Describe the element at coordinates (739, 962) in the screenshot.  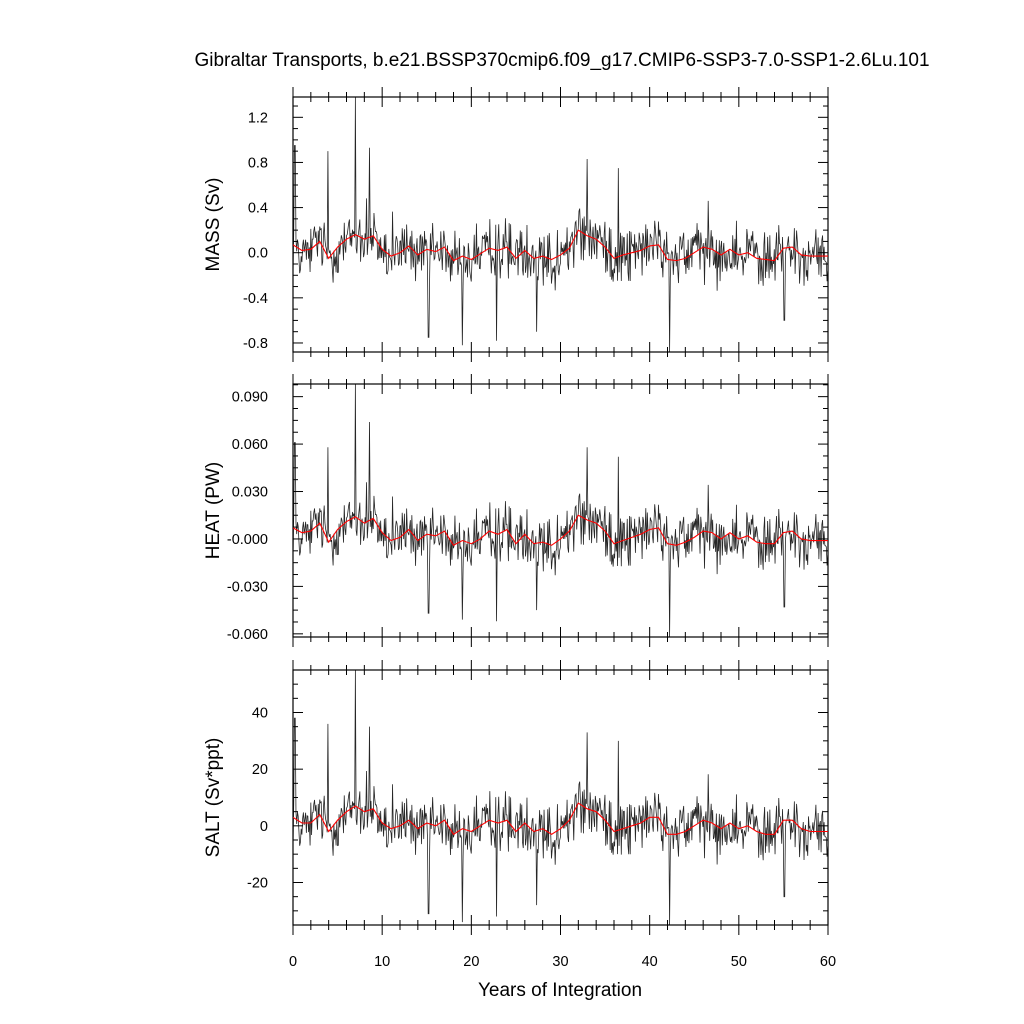
I see `x-tick-label: 50` at that location.